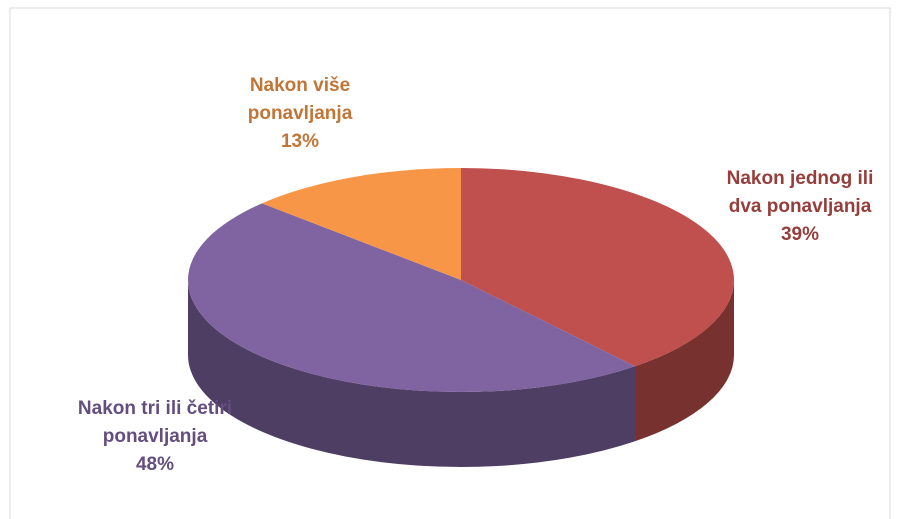  What do you see at coordinates (684, 361) in the screenshot?
I see `slice-side` at bounding box center [684, 361].